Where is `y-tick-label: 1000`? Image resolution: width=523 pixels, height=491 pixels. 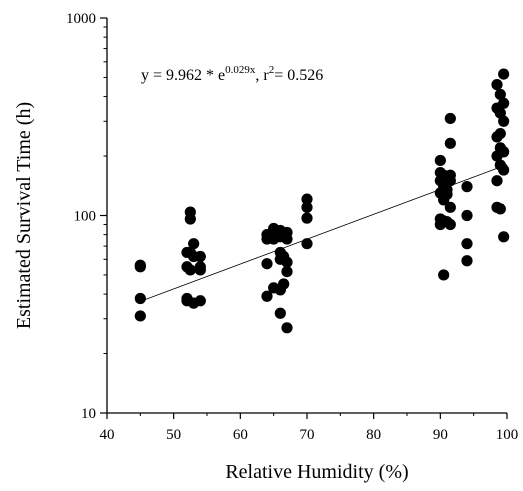 y-tick-label: 1000 is located at coordinates (81, 19).